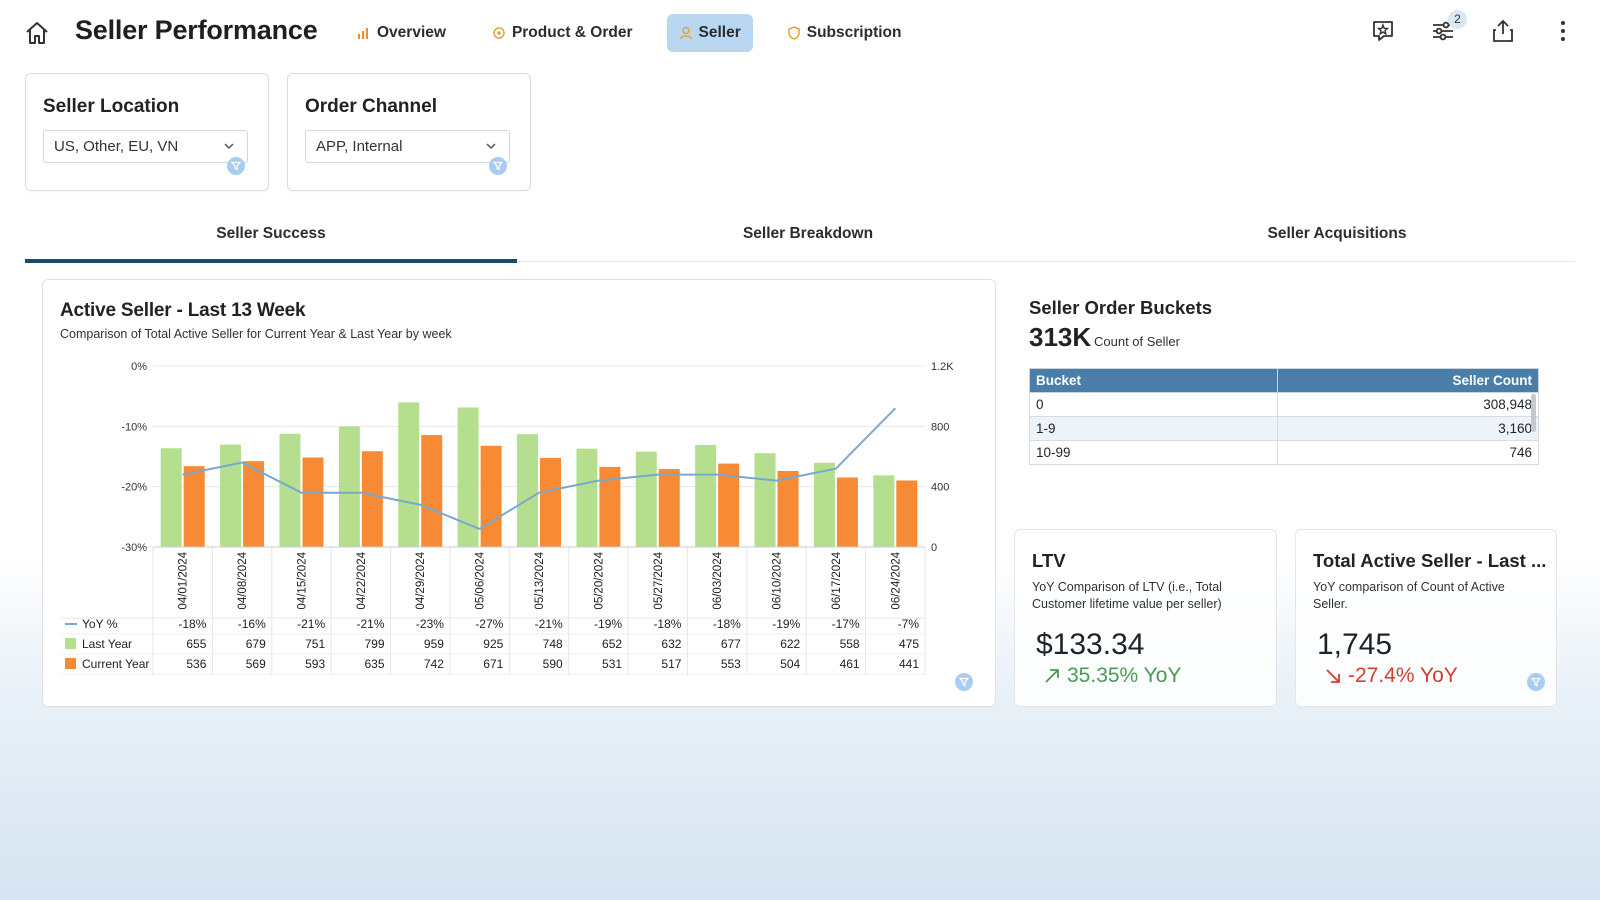 The image size is (1600, 900). What do you see at coordinates (1408, 380) in the screenshot?
I see `column-header-seller-count: Seller Count` at bounding box center [1408, 380].